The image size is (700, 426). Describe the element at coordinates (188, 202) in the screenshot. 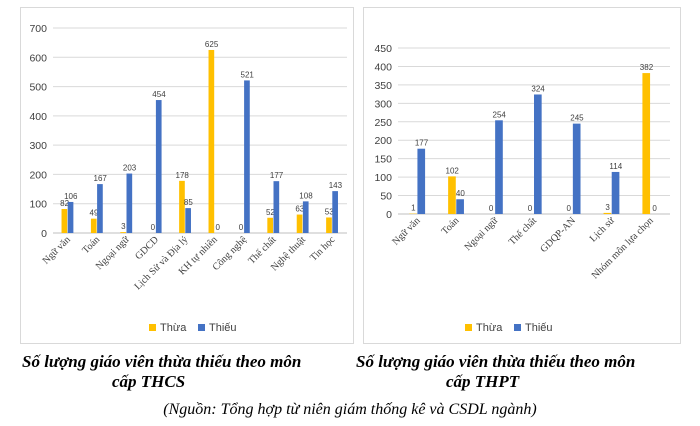

I see `data-label: 85` at that location.